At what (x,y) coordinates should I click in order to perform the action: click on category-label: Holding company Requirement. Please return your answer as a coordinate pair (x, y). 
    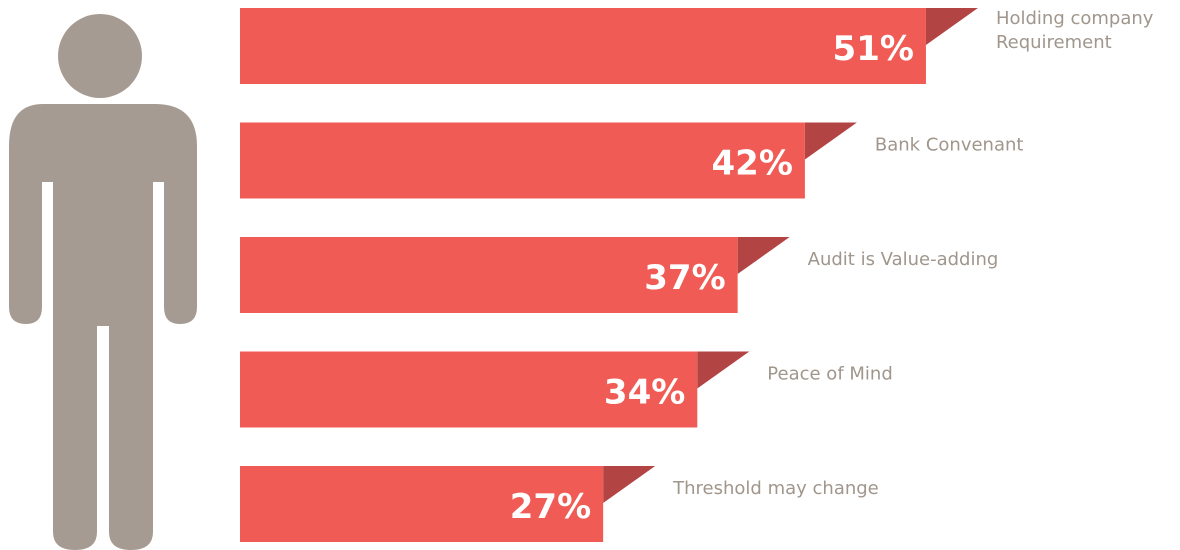
    Looking at the image, I should click on (1075, 30).